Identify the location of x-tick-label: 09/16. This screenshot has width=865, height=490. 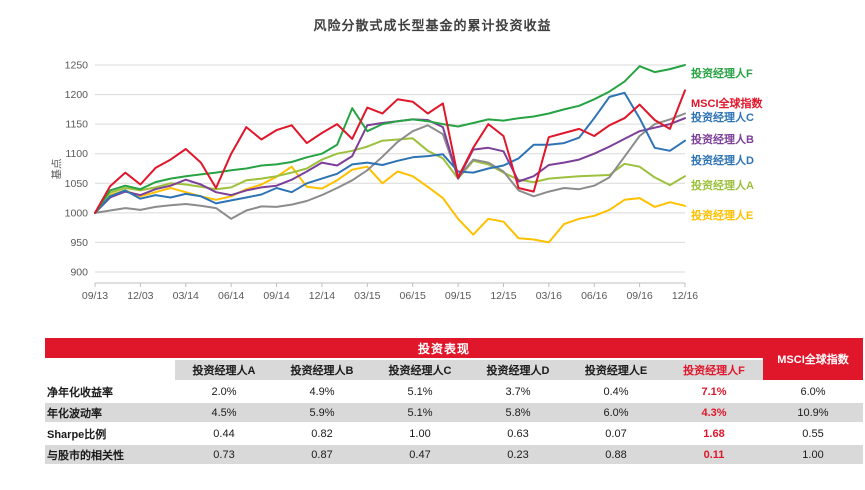
(639, 296).